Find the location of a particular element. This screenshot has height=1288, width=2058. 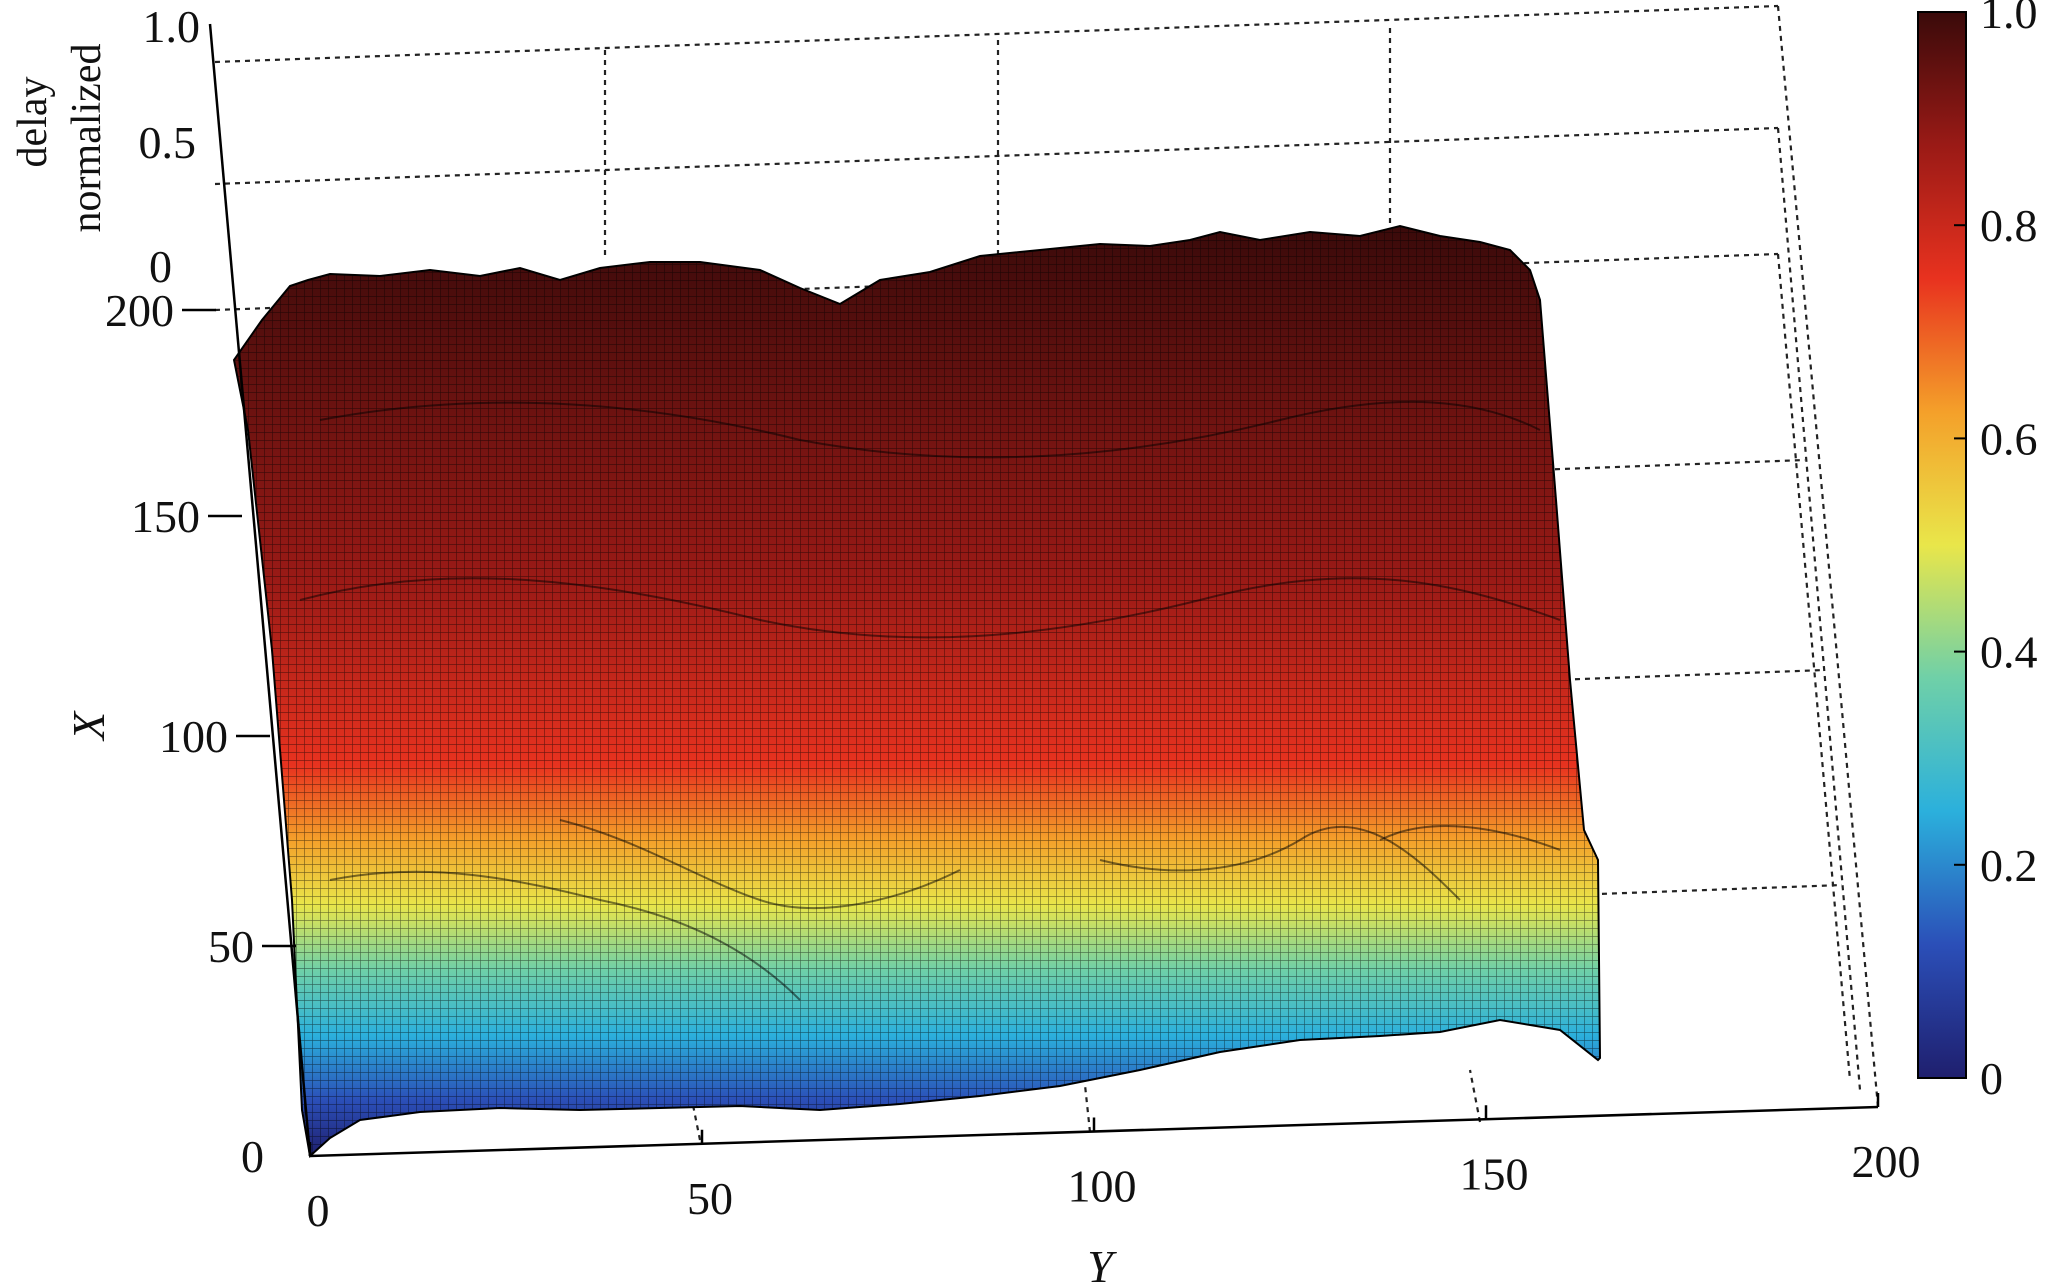

colorbar: 0 0.2 0.4 0.6 0.8 1.0 is located at coordinates (1977, 552).